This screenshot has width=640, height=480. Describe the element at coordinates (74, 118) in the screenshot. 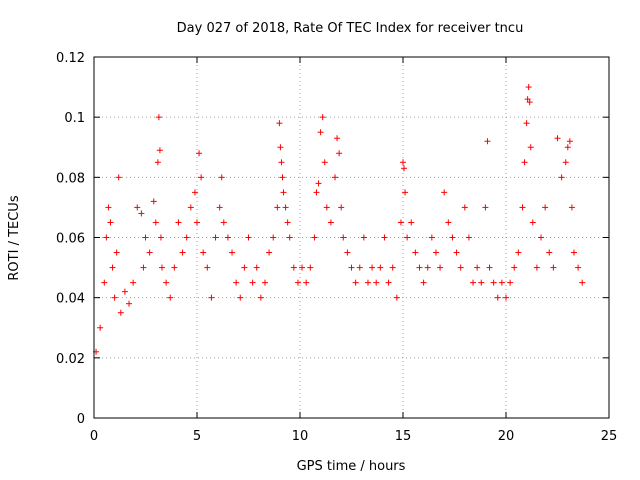

I see `y-tick-label: 0.1` at that location.